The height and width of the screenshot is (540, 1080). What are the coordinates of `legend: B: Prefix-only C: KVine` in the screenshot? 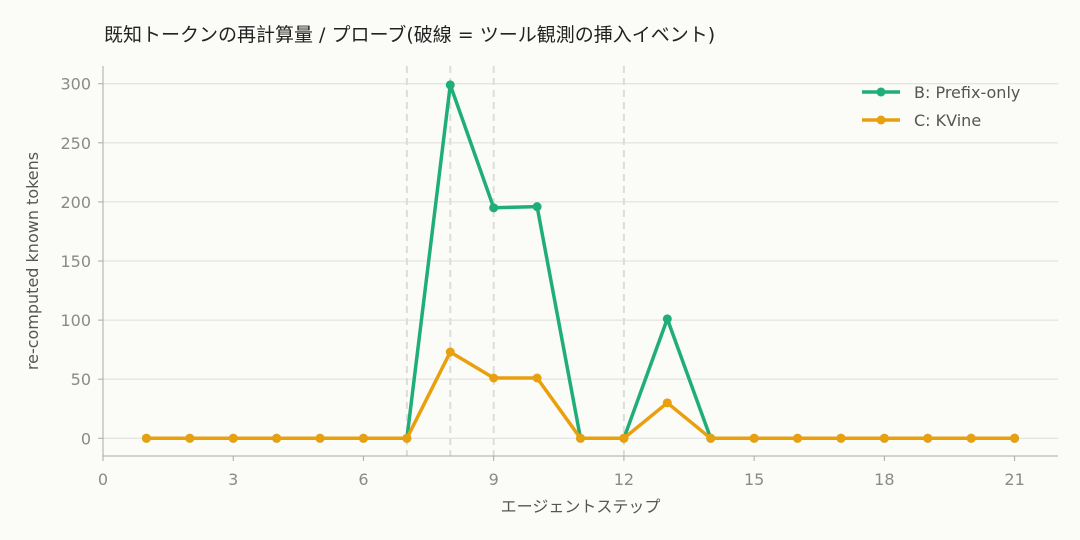 It's located at (941, 106).